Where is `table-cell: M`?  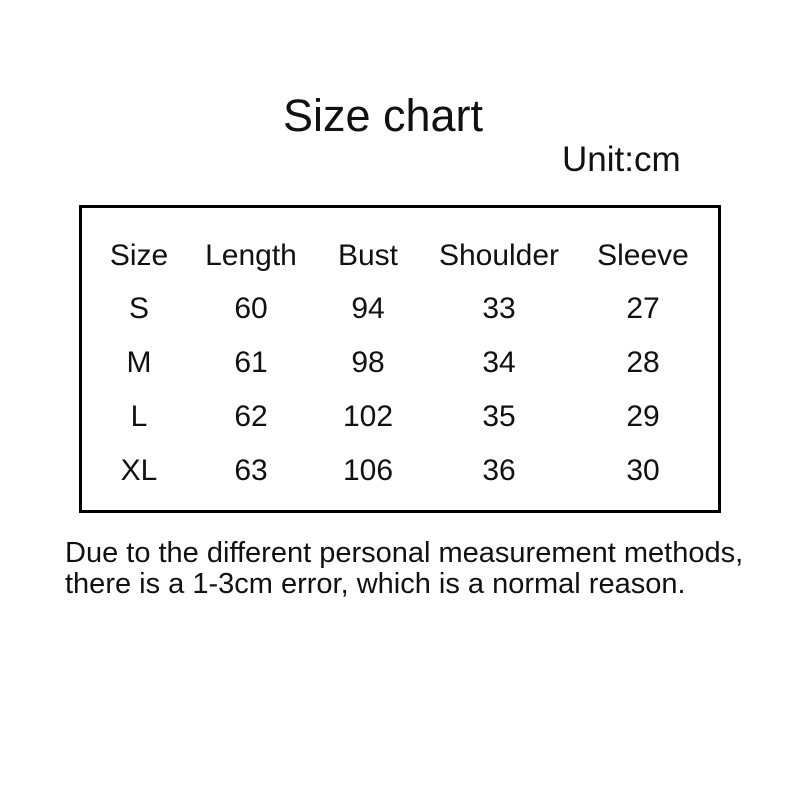 table-cell: M is located at coordinates (139, 362).